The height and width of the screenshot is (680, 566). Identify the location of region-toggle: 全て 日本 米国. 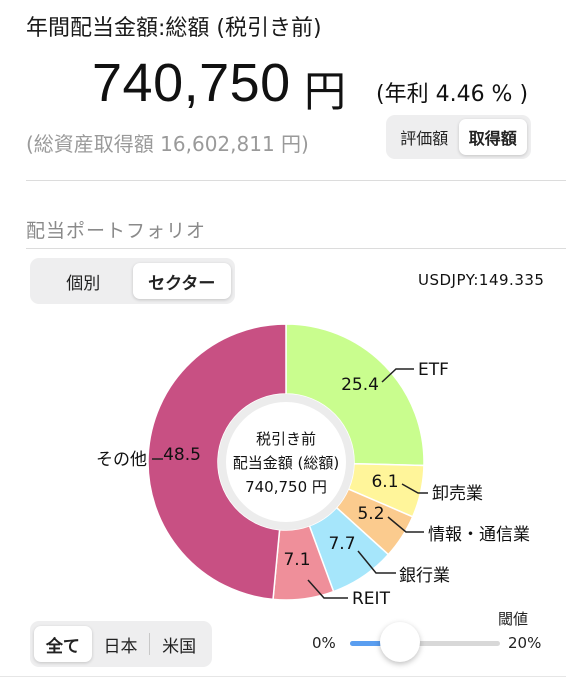
(121, 644).